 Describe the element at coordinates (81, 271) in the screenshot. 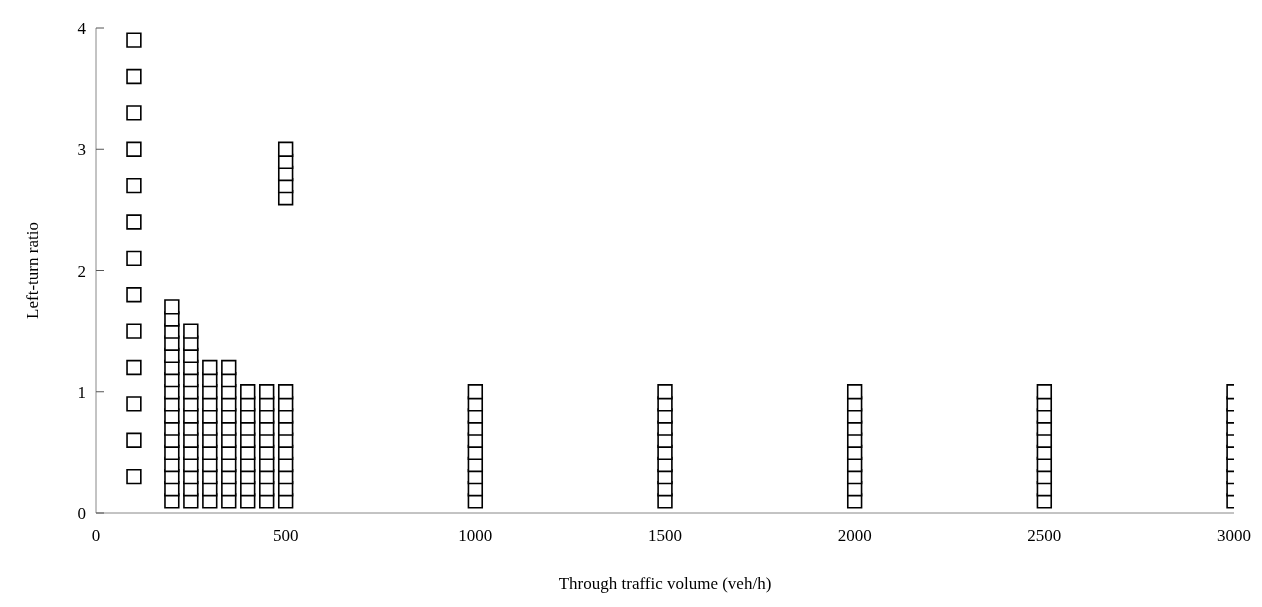

I see `y-tick-label: 2` at that location.